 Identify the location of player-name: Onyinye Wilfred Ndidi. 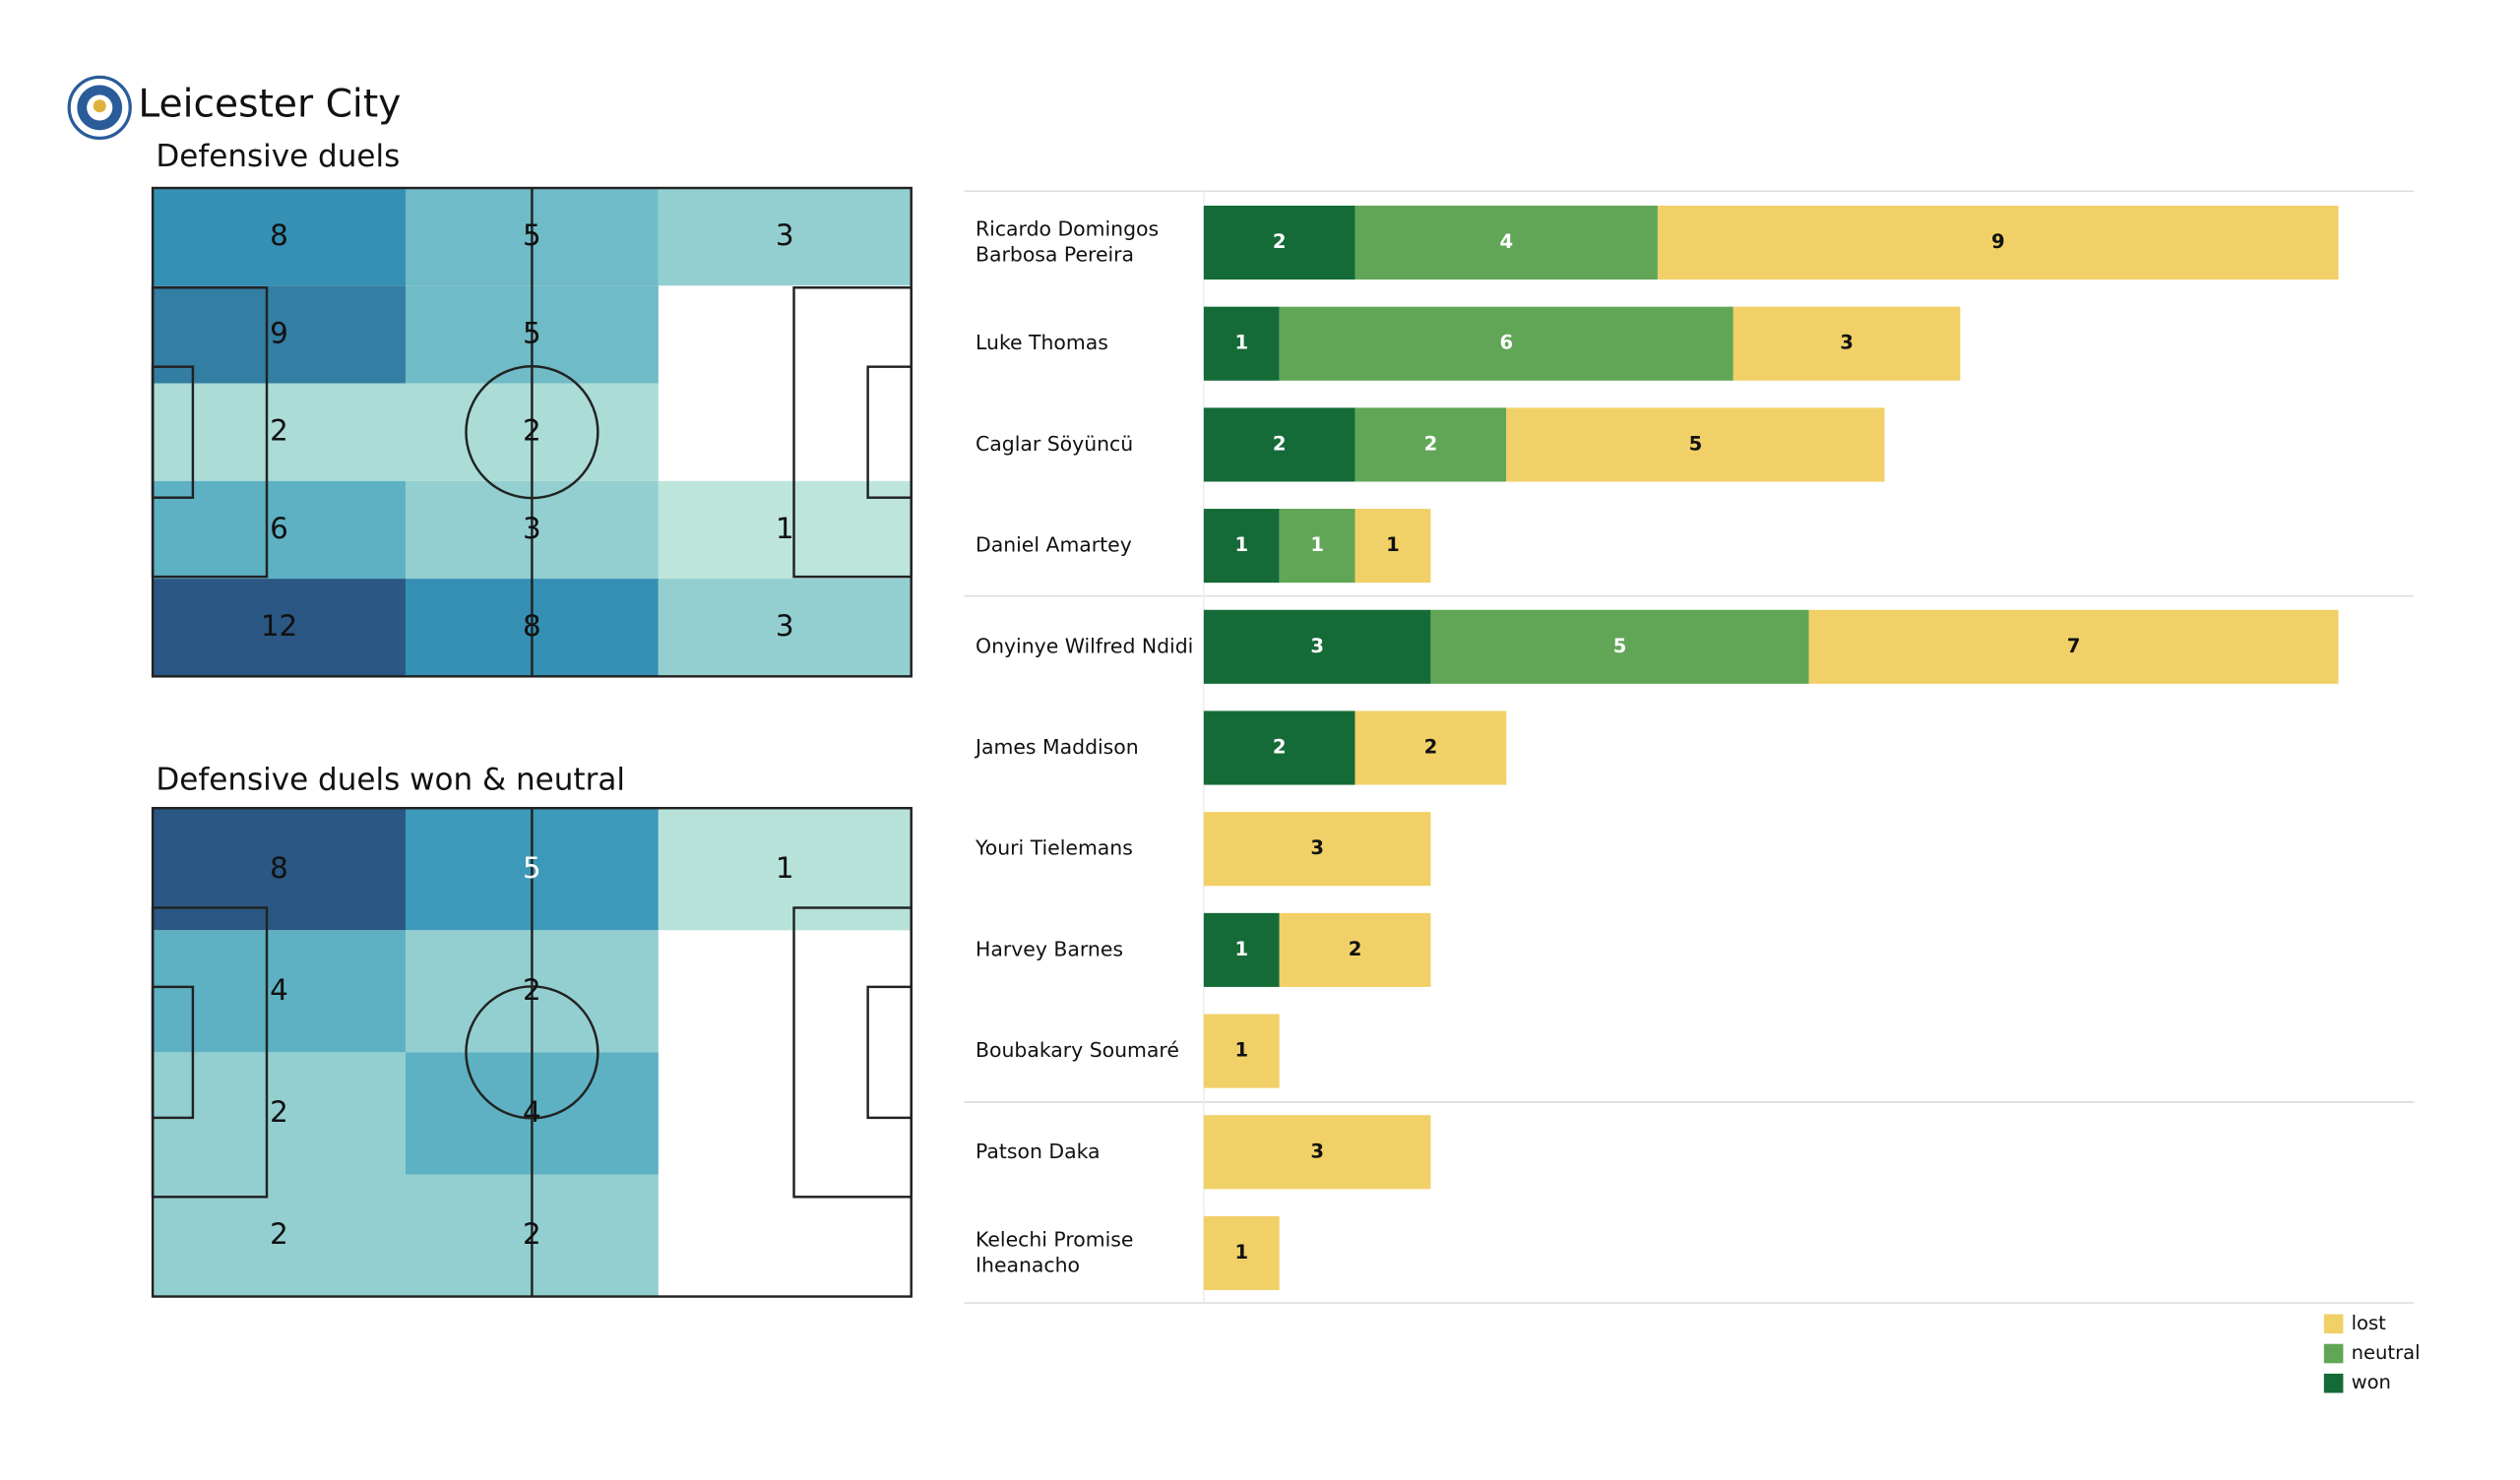
(1084, 645).